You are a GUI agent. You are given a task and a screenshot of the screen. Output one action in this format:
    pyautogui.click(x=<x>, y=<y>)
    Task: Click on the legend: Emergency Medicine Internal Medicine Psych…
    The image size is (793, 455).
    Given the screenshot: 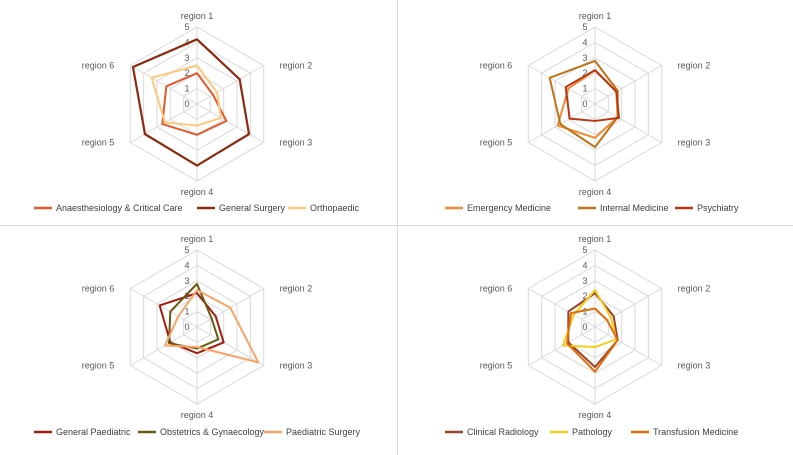 What is the action you would take?
    pyautogui.click(x=592, y=208)
    